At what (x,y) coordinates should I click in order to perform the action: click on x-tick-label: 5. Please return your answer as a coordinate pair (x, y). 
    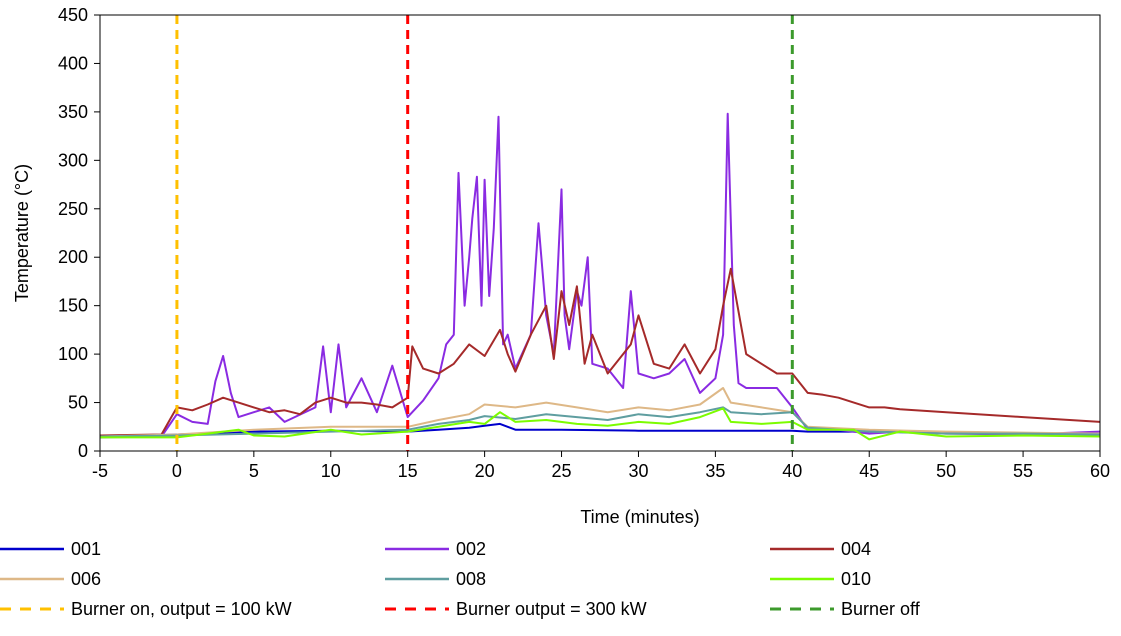
    Looking at the image, I should click on (254, 471).